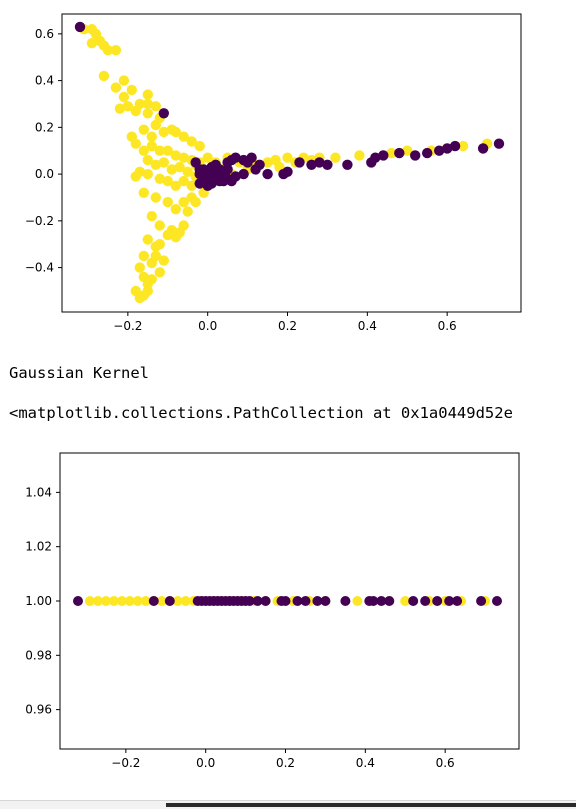 The width and height of the screenshot is (576, 809). I want to click on scrollbar-thumb, so click(371, 805).